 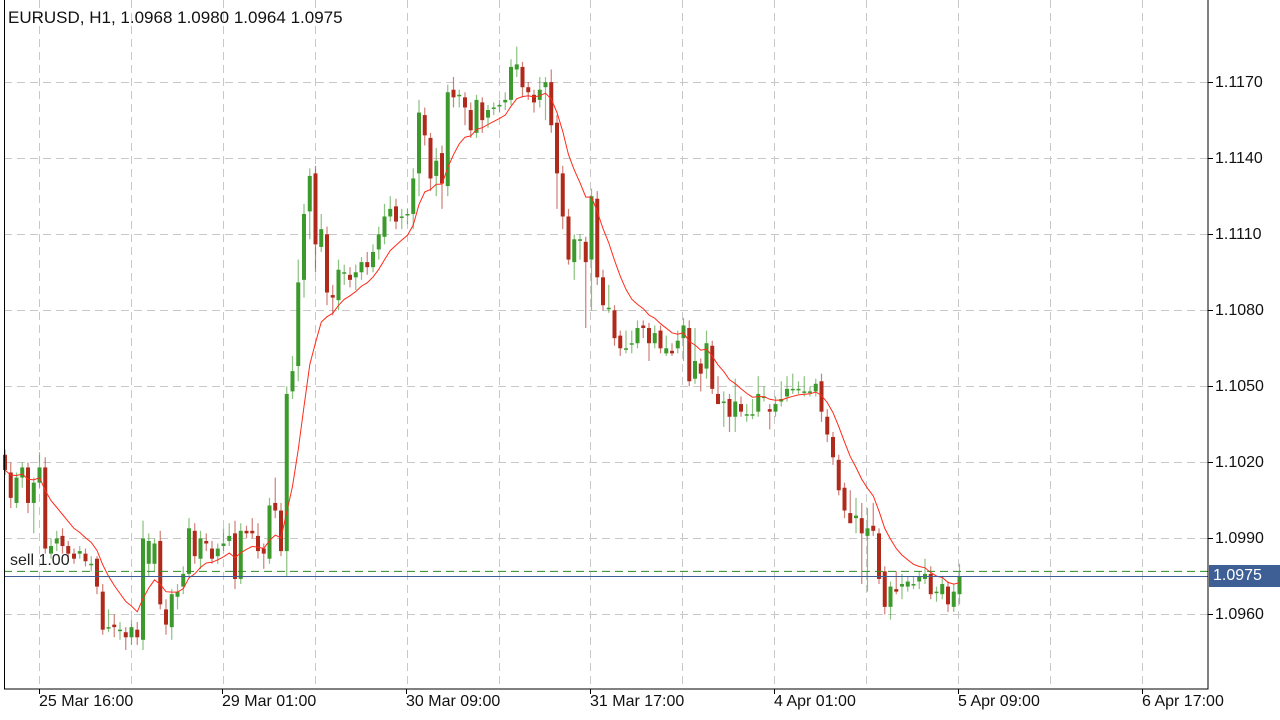 What do you see at coordinates (999, 701) in the screenshot?
I see `x-tick-label: 5 Apr 09:00` at bounding box center [999, 701].